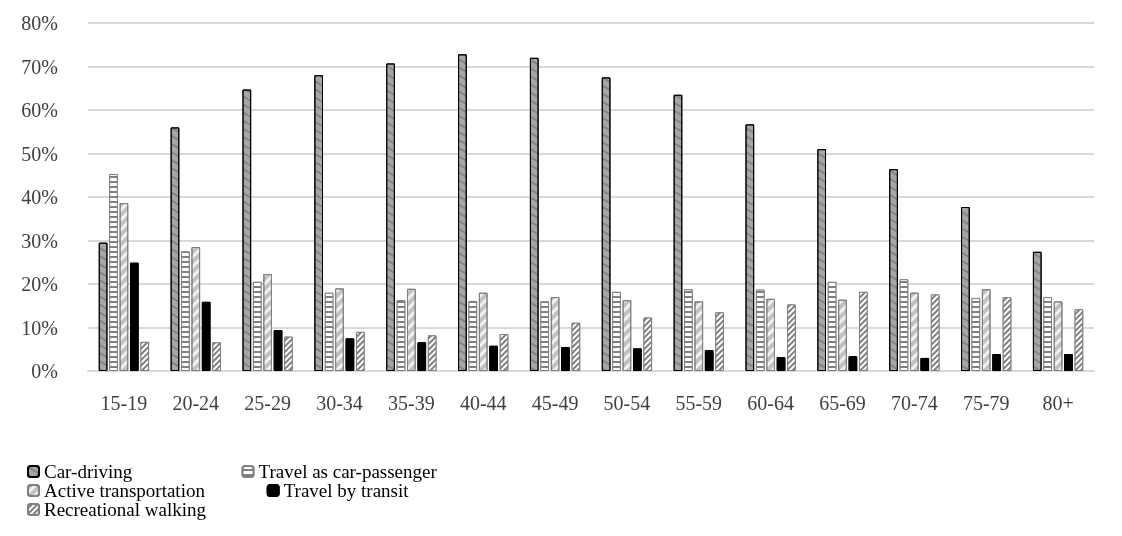  What do you see at coordinates (39, 240) in the screenshot?
I see `y-tick-label: 30%` at bounding box center [39, 240].